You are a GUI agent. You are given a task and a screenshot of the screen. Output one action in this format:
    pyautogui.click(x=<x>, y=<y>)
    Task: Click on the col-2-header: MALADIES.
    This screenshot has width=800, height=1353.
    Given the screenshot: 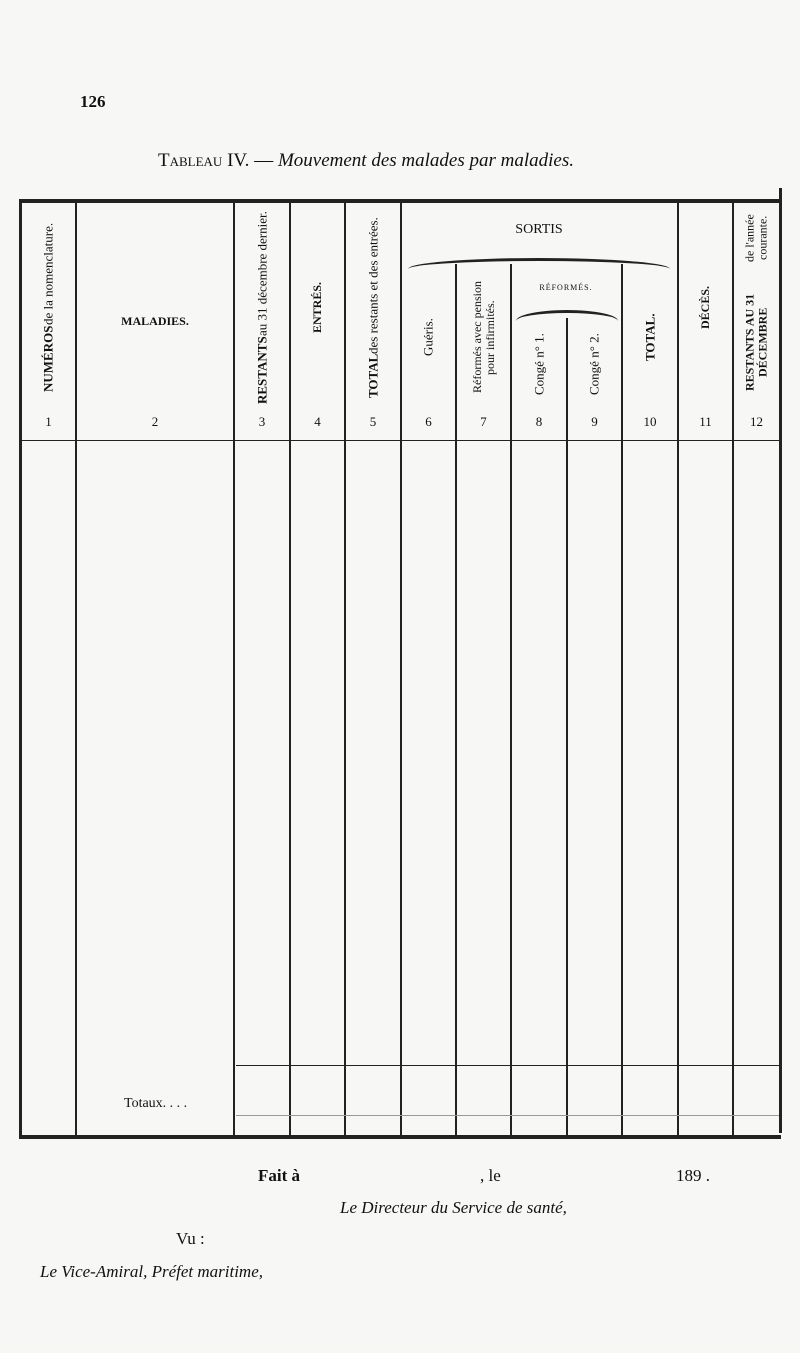 What is the action you would take?
    pyautogui.click(x=155, y=321)
    